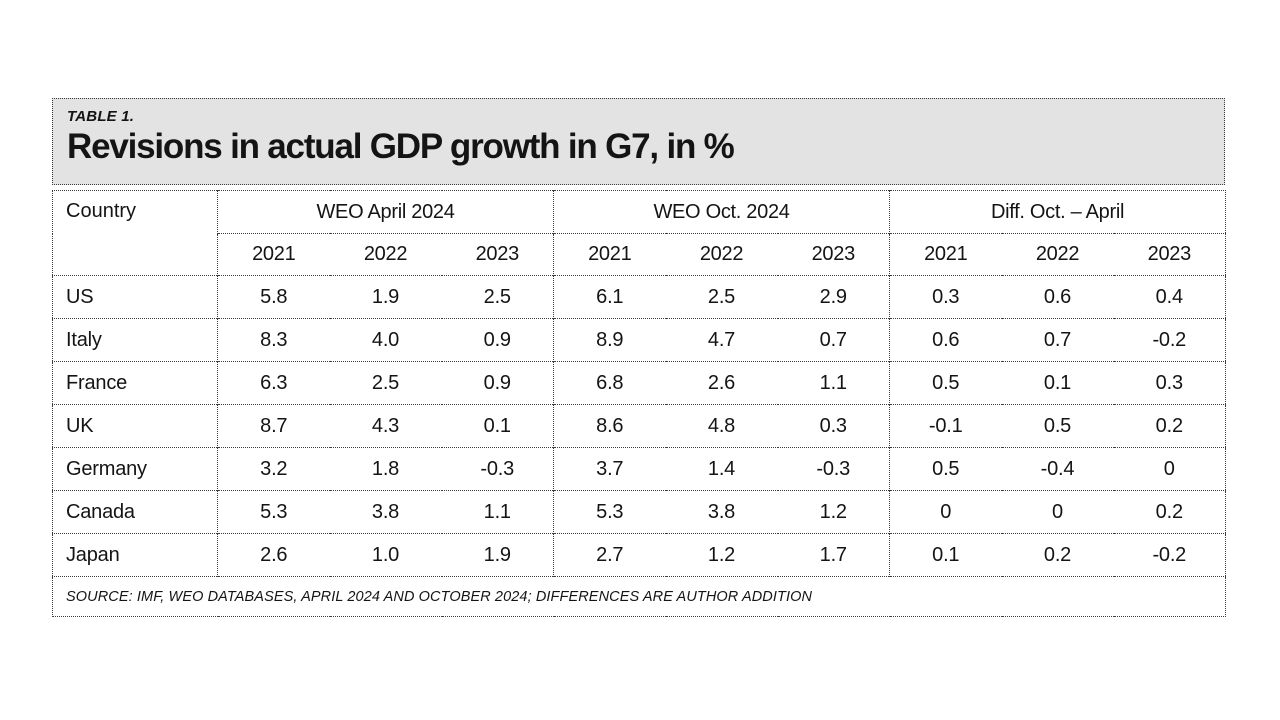 This screenshot has width=1280, height=720. Describe the element at coordinates (273, 297) in the screenshot. I see `value-cell: 5.8` at that location.